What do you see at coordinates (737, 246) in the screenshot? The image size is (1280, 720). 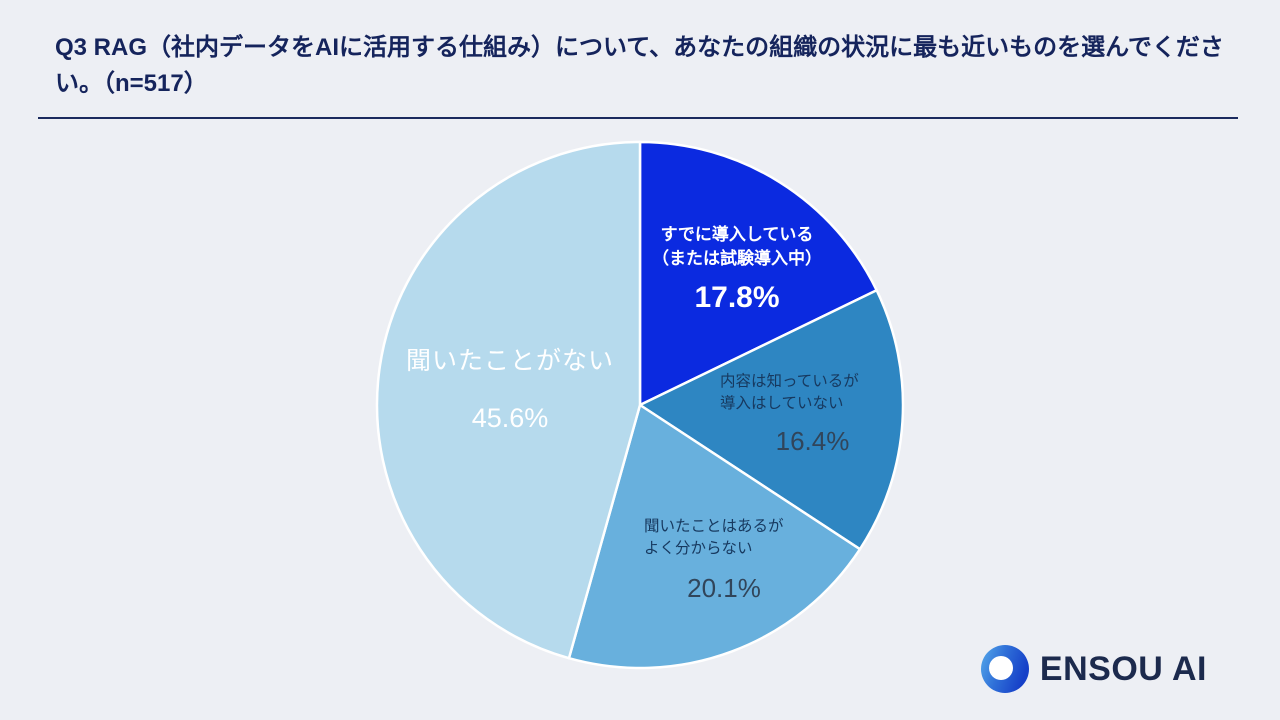 I see `slice-label: すでに導入している （または試験導入中）` at bounding box center [737, 246].